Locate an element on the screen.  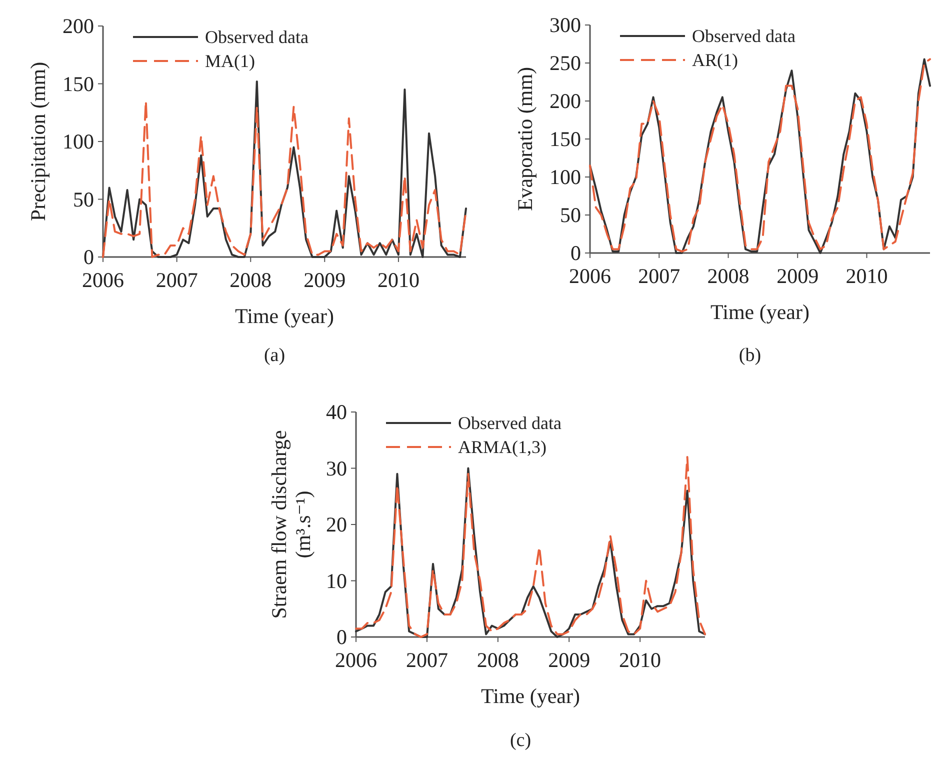
text: (a) is located at coordinates (275, 355).